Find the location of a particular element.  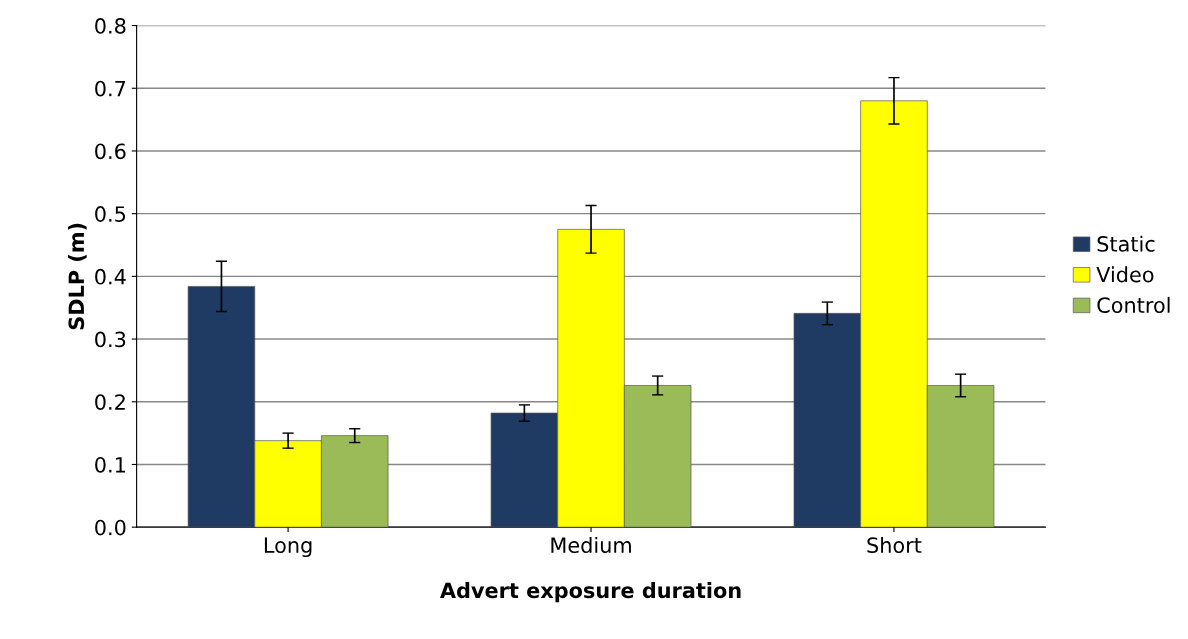

x-tick-label: Short is located at coordinates (894, 545).